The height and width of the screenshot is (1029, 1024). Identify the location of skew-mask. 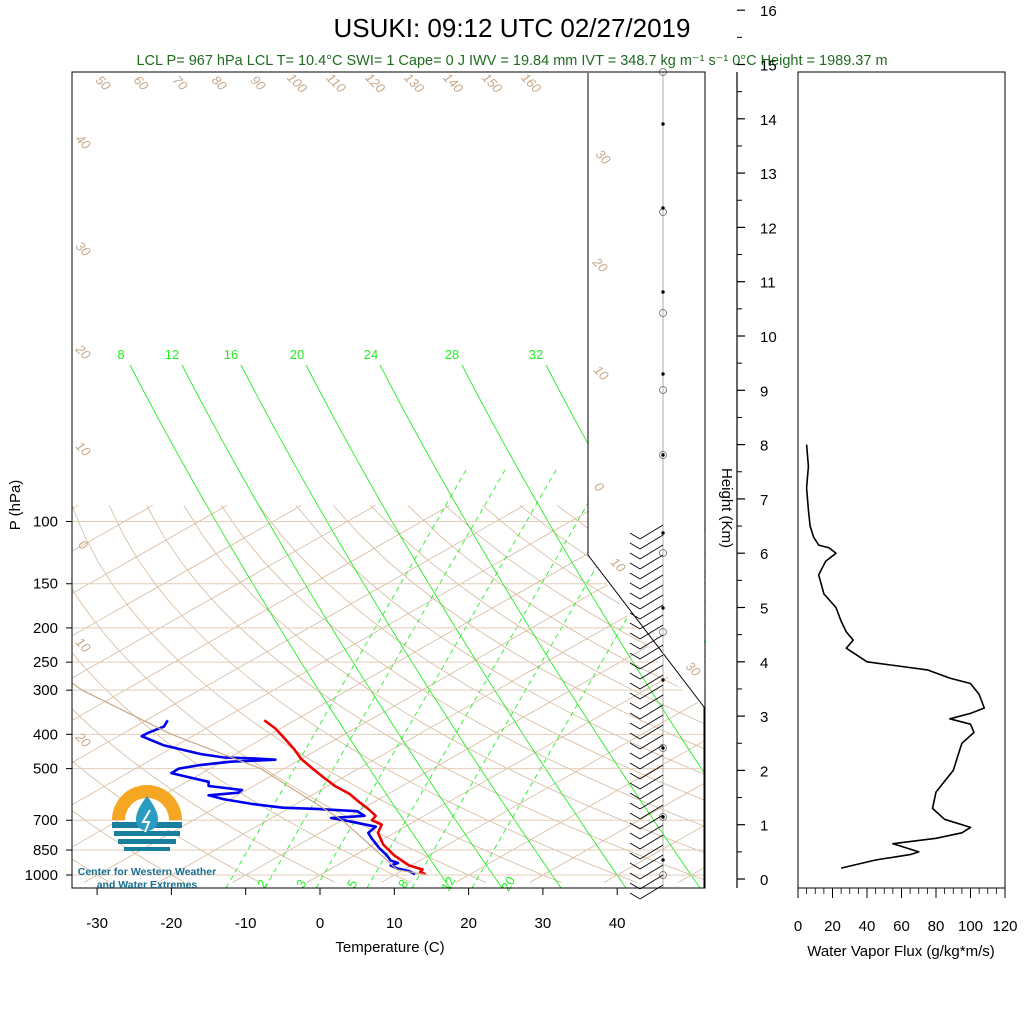
(646, 480).